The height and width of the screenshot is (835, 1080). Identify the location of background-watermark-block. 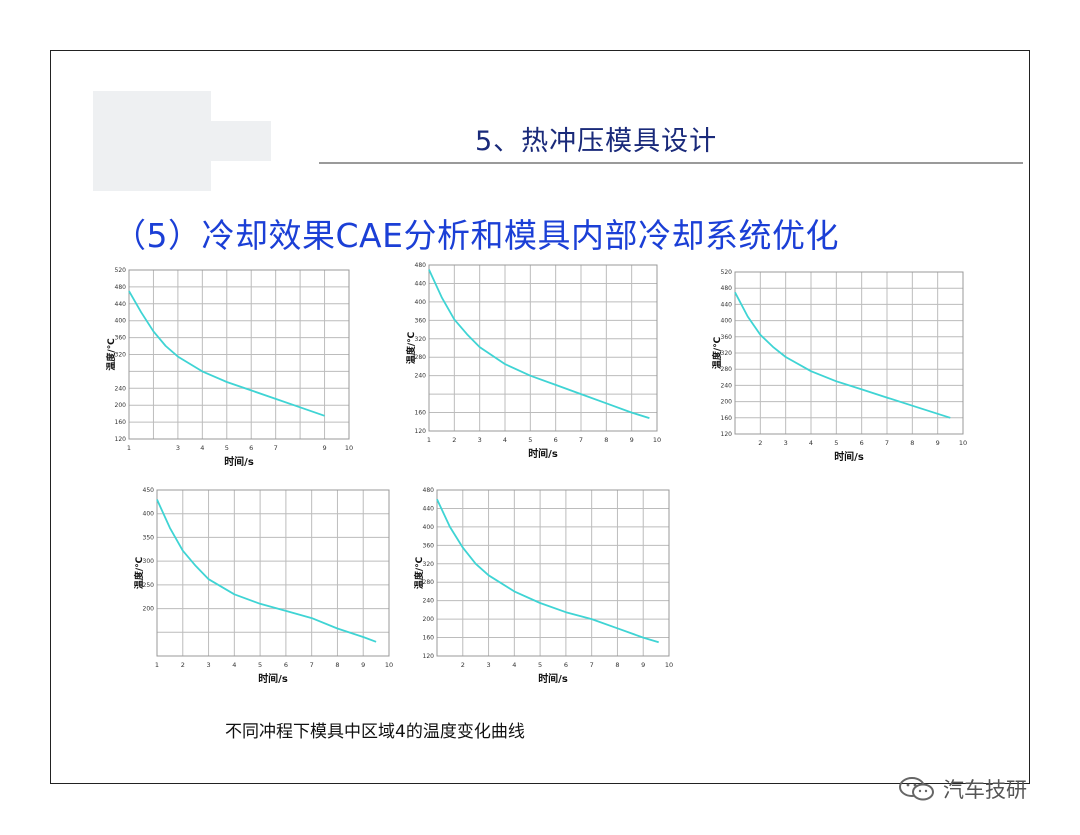
(236, 141).